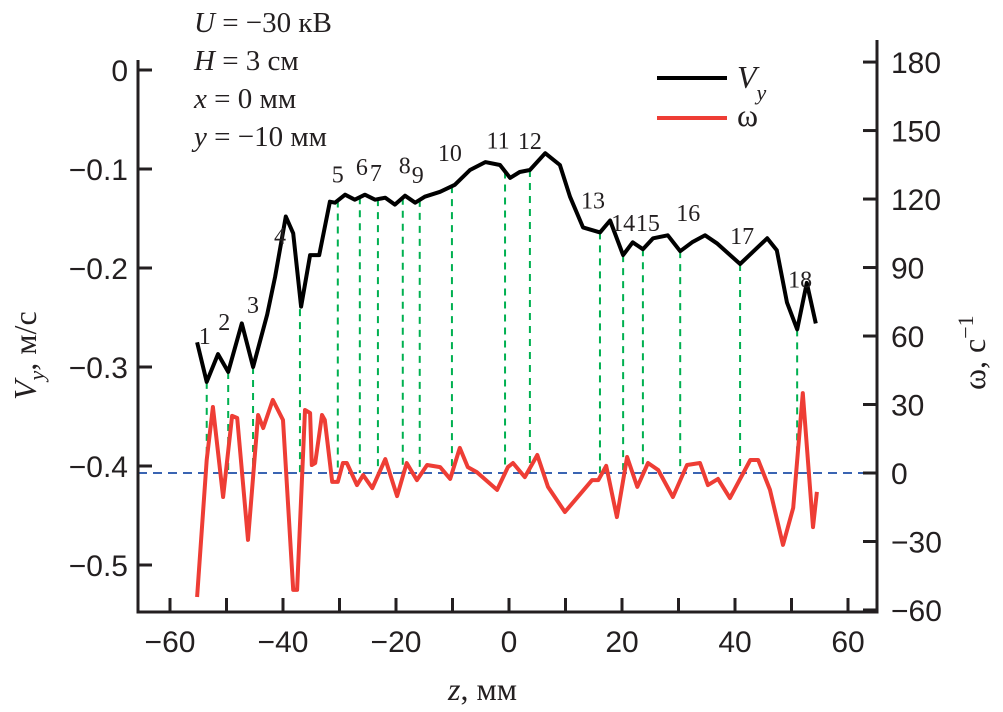 The width and height of the screenshot is (1003, 712). Describe the element at coordinates (907, 337) in the screenshot. I see `y-right-tick-label: 60` at that location.